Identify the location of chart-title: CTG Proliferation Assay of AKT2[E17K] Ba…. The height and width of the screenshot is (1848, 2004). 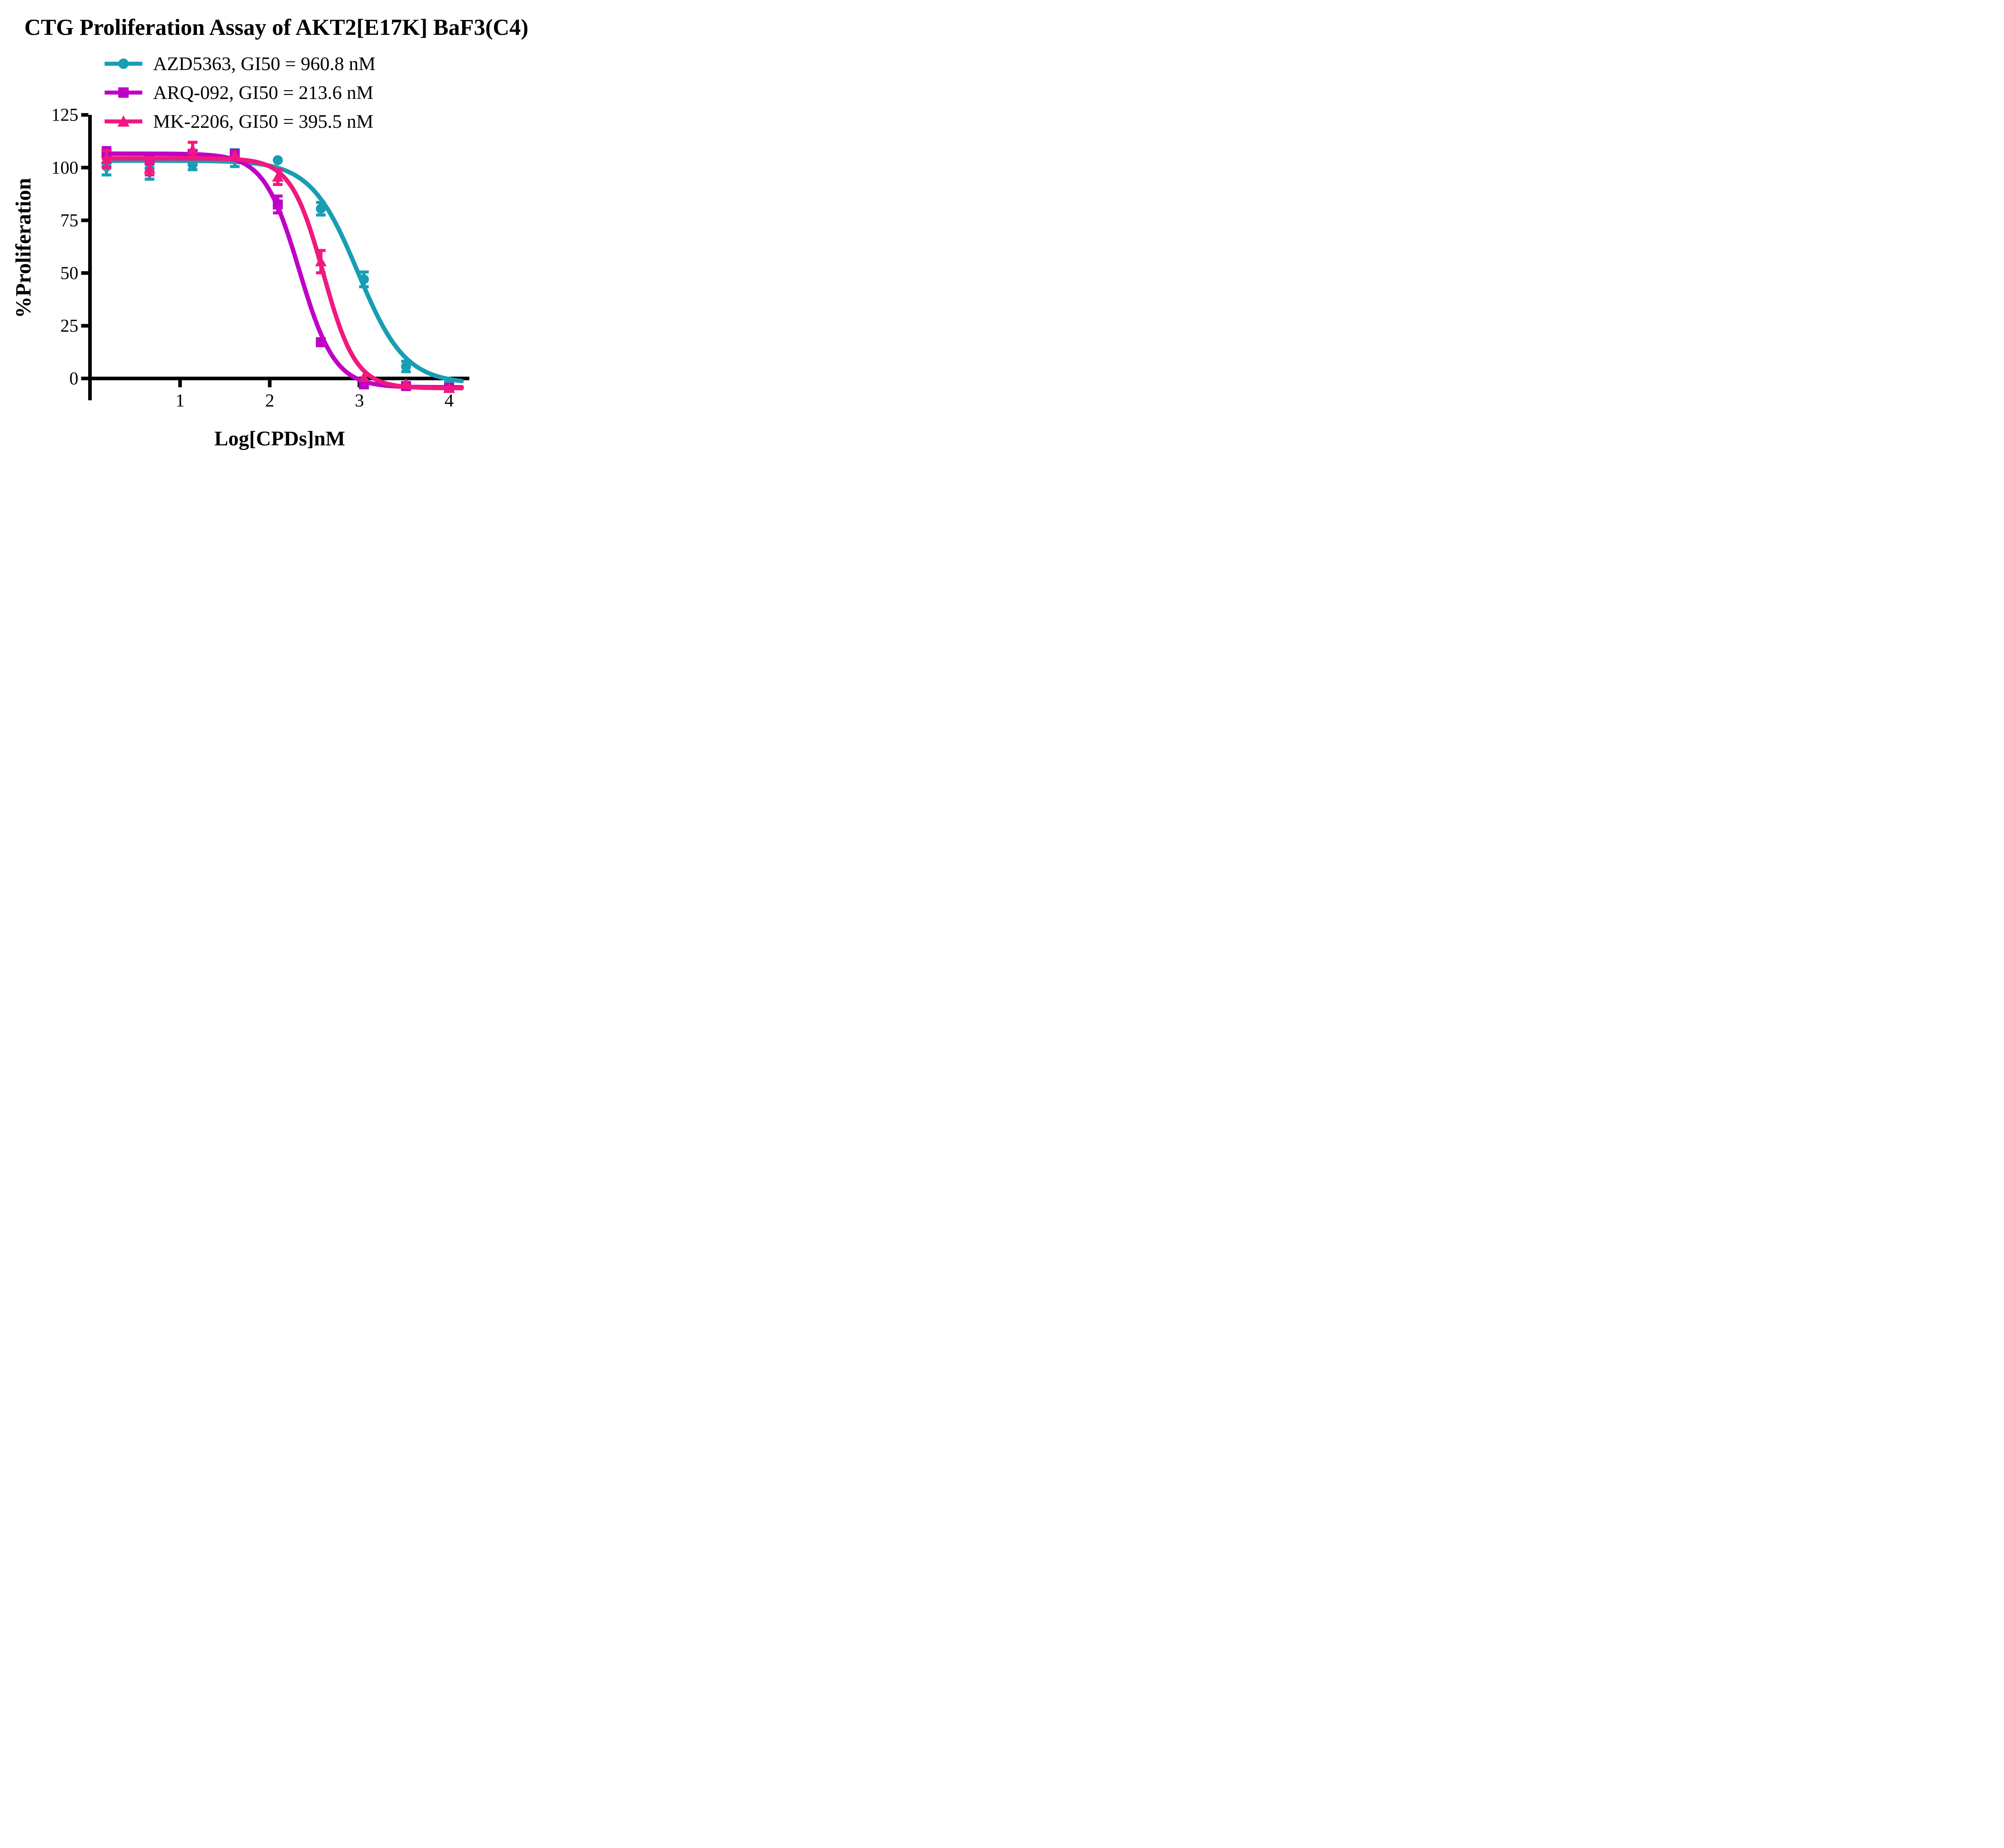
(277, 27).